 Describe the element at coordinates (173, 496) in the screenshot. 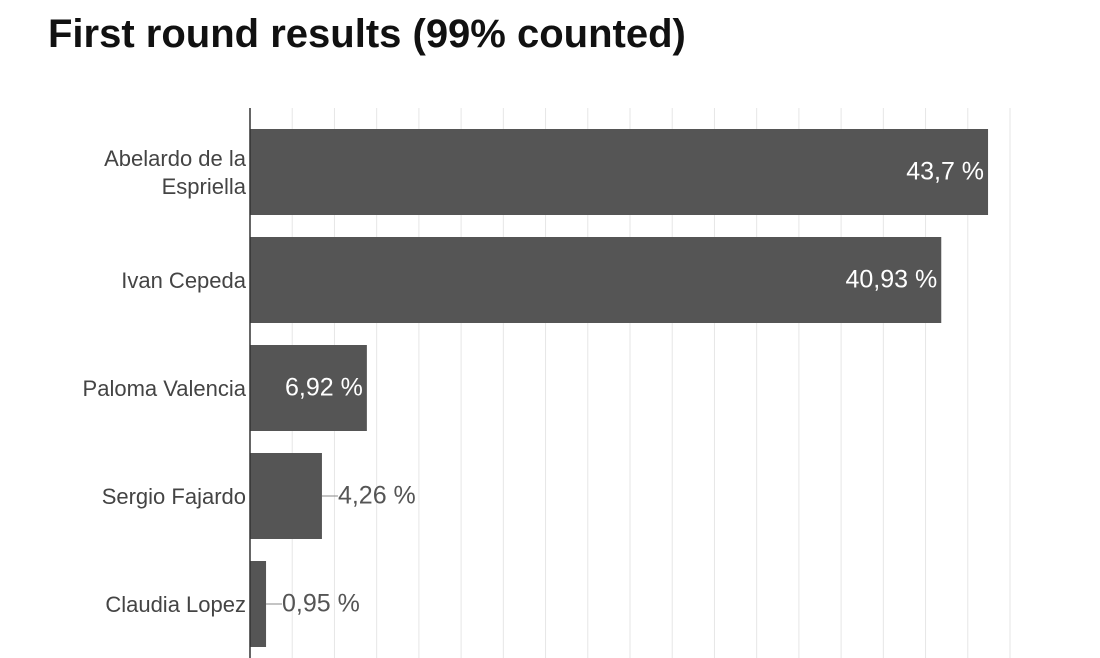

I see `category-label: Sergio Fajardo` at that location.